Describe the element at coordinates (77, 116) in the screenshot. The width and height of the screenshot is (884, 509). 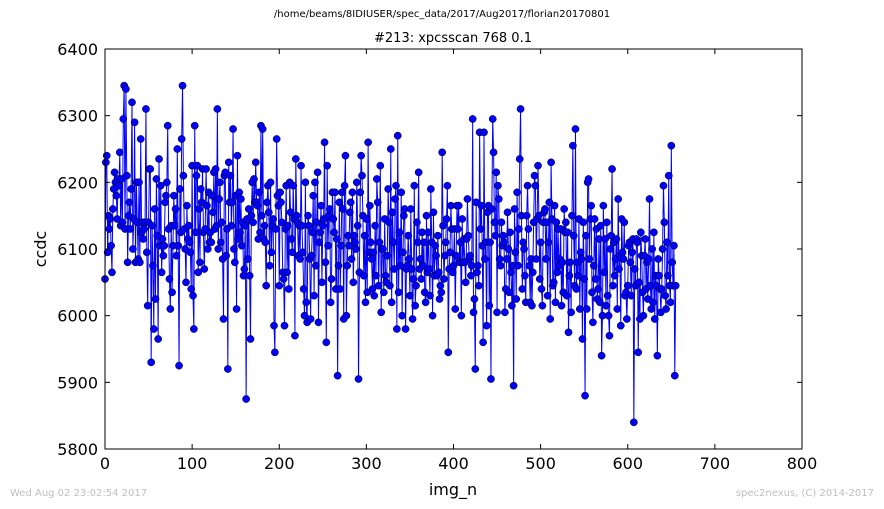
I see `y-tick-label: 6300` at that location.